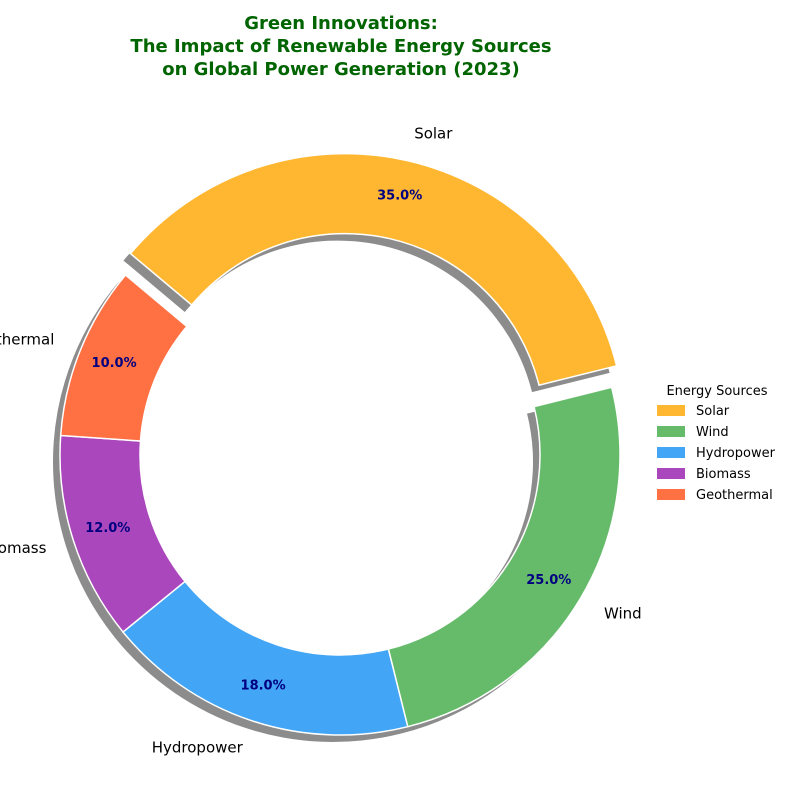  What do you see at coordinates (671, 431) in the screenshot?
I see `legend-swatch-wind` at bounding box center [671, 431].